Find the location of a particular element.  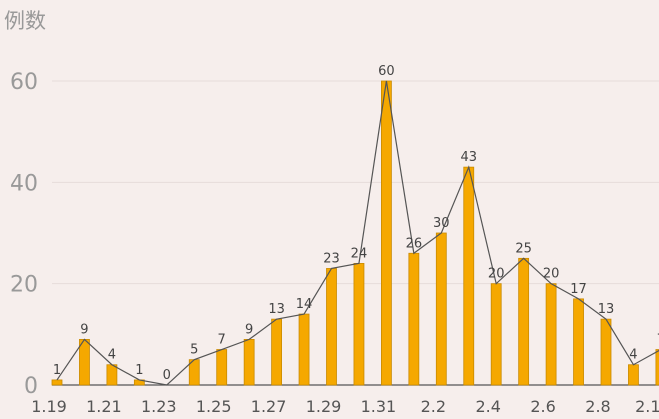

data-label: 5 is located at coordinates (194, 350).